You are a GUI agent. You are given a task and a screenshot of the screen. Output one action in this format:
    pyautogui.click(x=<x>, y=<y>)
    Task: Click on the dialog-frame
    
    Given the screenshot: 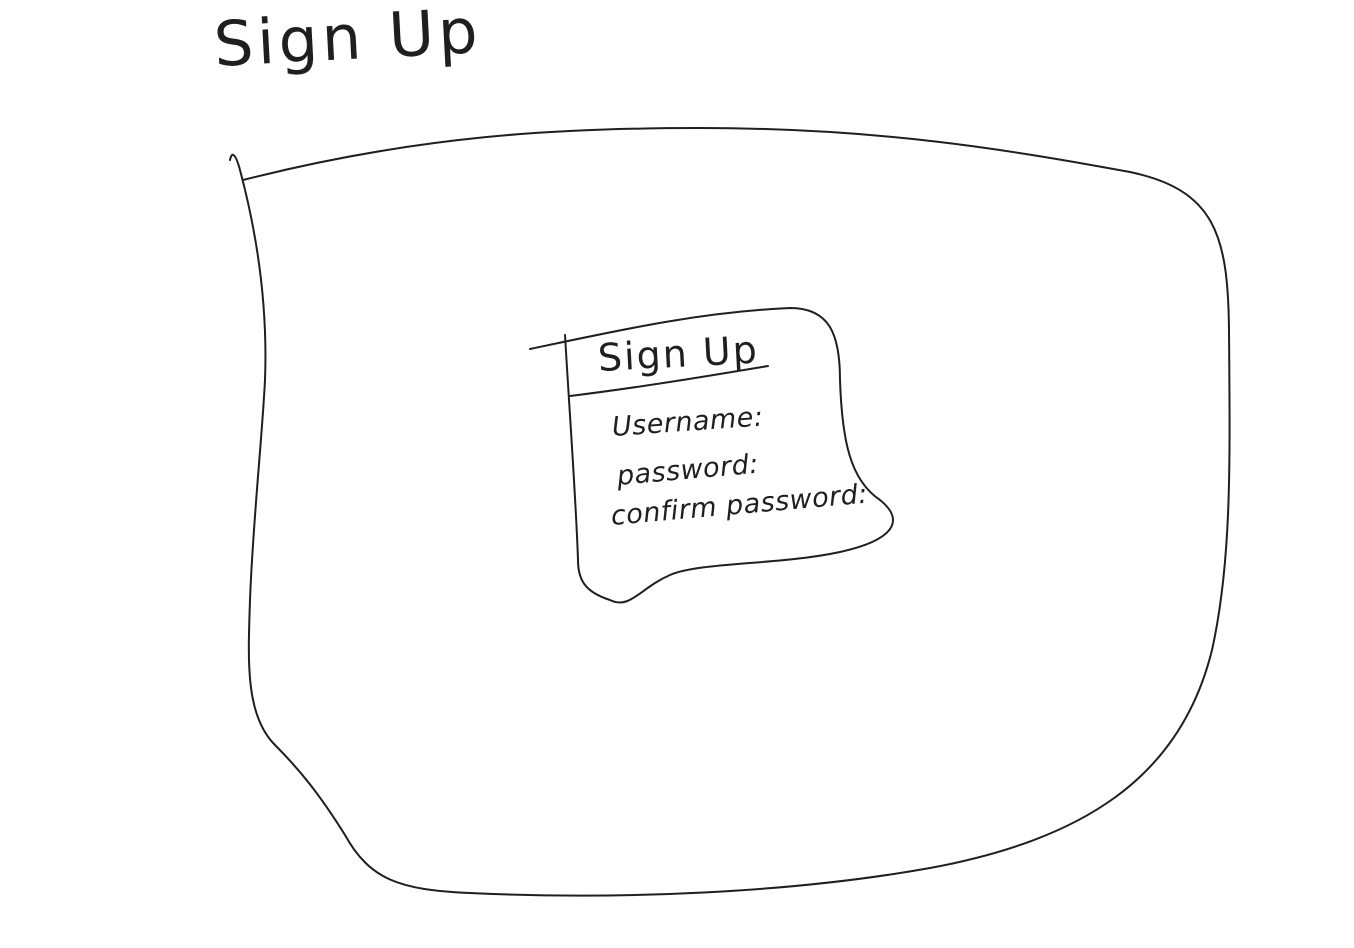 What is the action you would take?
    pyautogui.click(x=711, y=455)
    